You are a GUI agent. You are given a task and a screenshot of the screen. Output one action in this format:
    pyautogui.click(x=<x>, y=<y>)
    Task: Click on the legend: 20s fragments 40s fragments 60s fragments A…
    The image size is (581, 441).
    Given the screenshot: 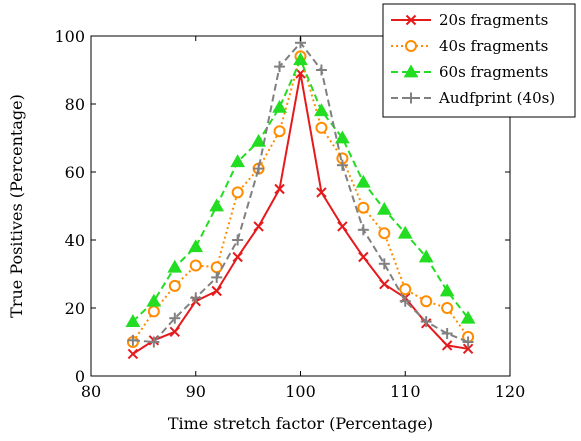 What is the action you would take?
    pyautogui.click(x=479, y=60)
    